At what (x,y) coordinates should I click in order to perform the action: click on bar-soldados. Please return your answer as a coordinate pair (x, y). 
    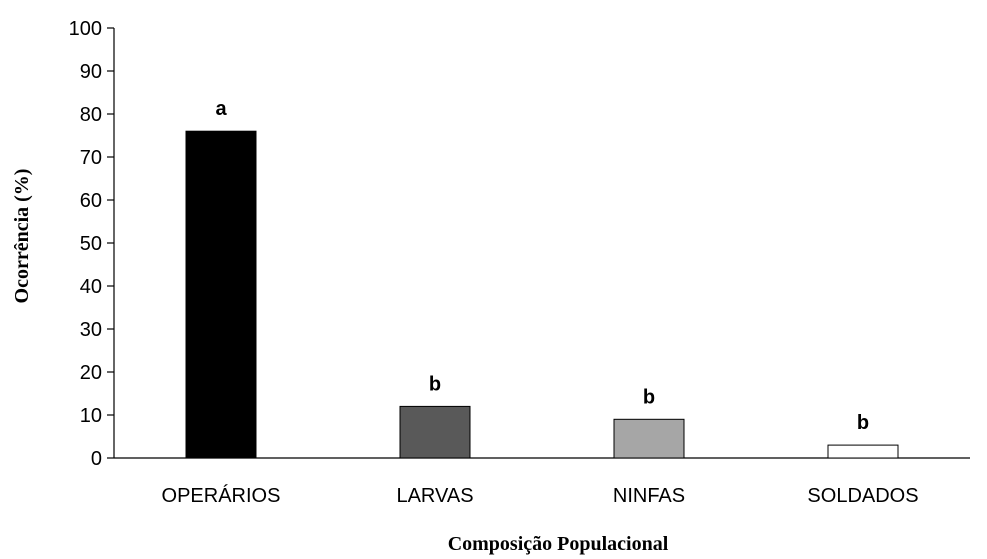
    Looking at the image, I should click on (863, 451).